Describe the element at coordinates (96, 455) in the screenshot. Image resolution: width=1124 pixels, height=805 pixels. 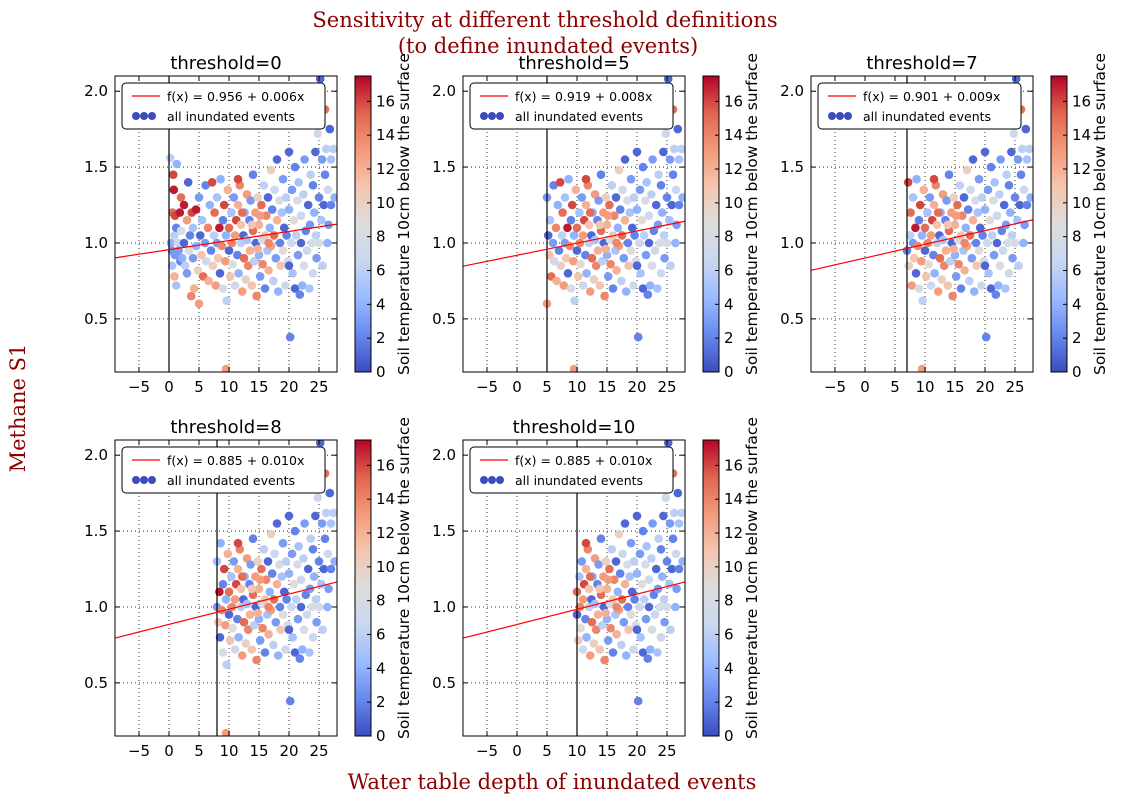
I see `y-tick-label: 2.0` at that location.